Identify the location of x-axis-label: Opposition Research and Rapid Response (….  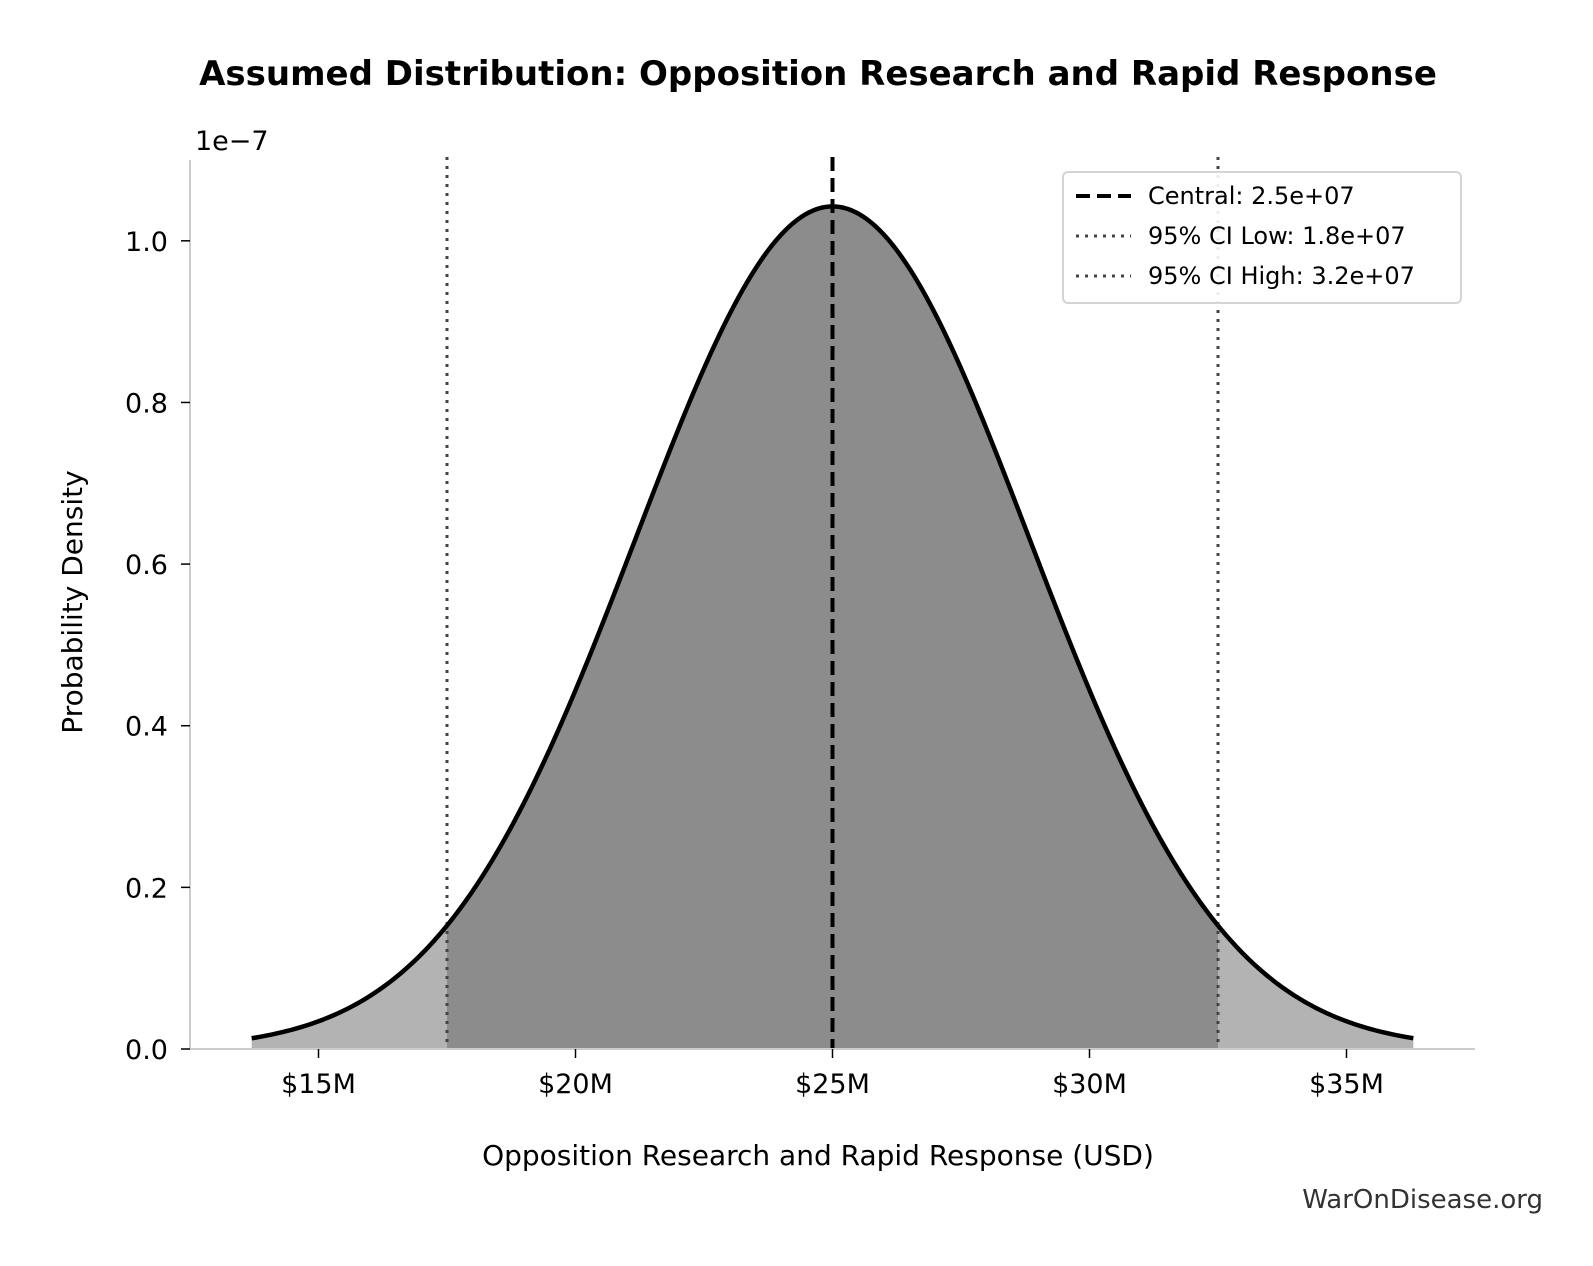
(818, 1155).